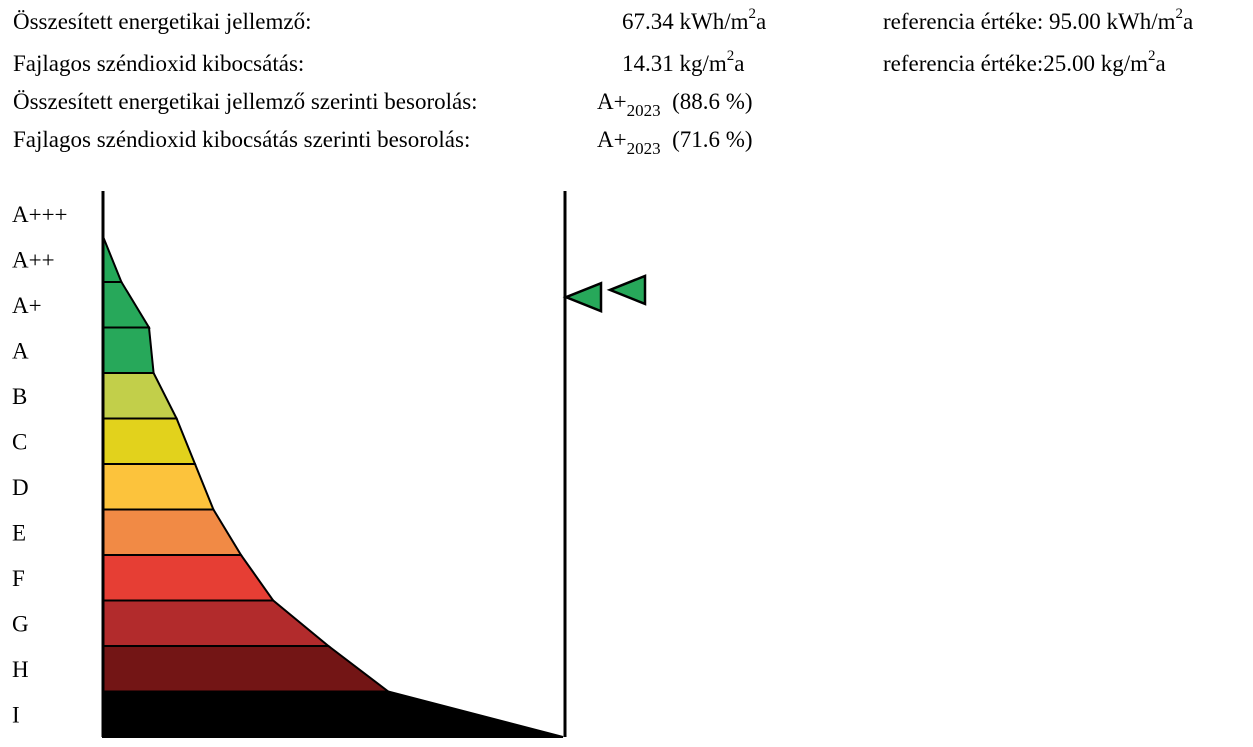 This screenshot has width=1253, height=747. I want to click on category-label-e: E, so click(19, 532).